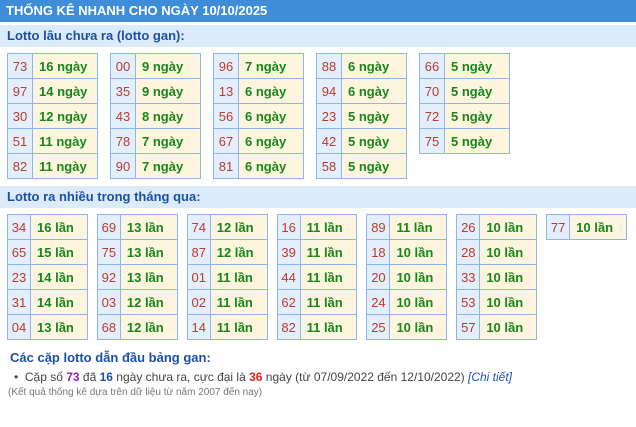 Image resolution: width=636 pixels, height=427 pixels. I want to click on table-row: 62 11 lần, so click(317, 302).